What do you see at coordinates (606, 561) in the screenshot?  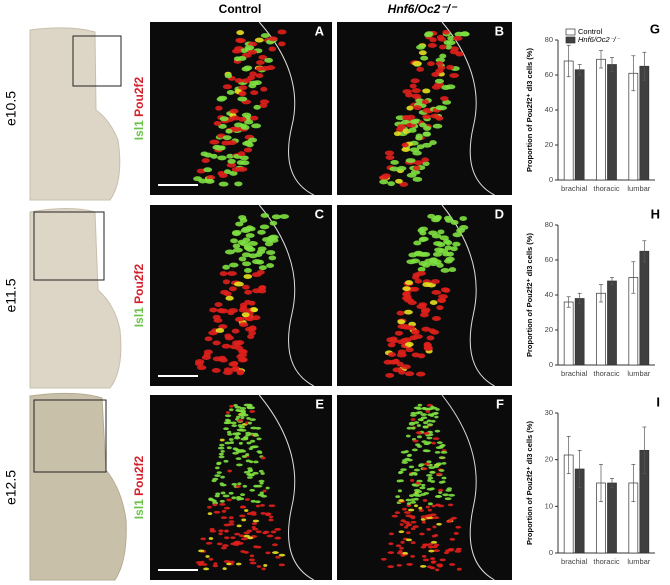 I see `x-tick-label: thoracic` at bounding box center [606, 561].